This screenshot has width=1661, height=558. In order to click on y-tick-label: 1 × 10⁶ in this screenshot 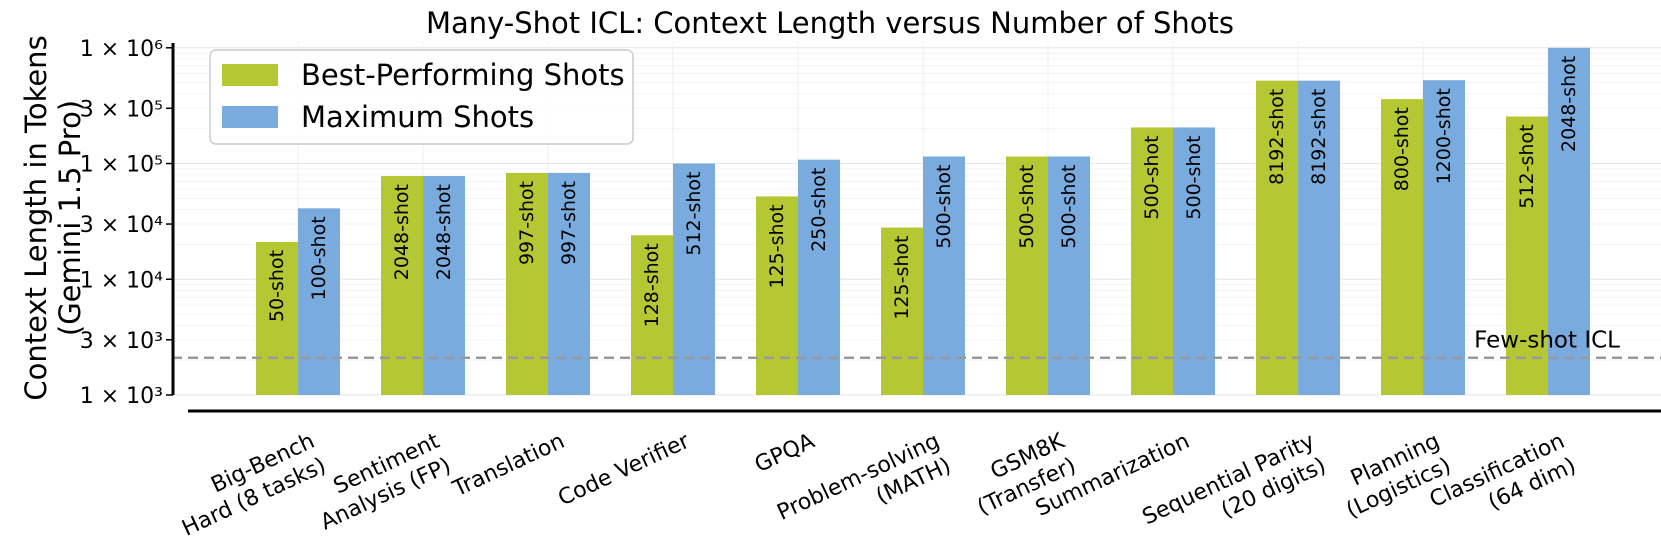, I will do `click(121, 49)`.